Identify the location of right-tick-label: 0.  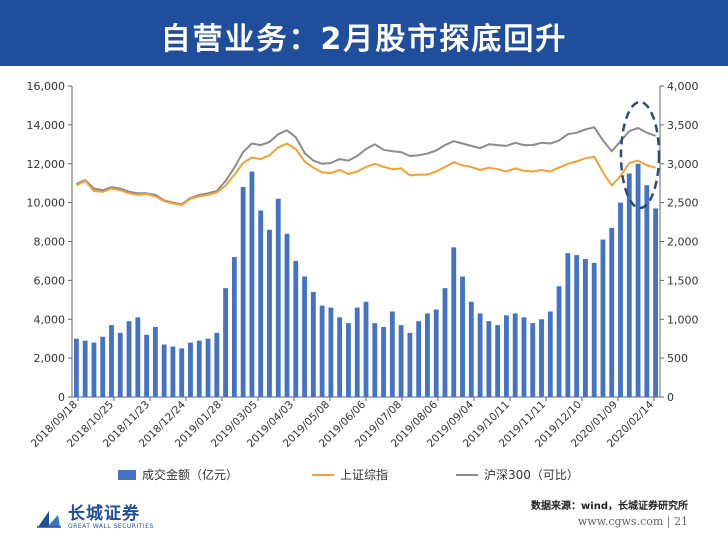
(670, 397).